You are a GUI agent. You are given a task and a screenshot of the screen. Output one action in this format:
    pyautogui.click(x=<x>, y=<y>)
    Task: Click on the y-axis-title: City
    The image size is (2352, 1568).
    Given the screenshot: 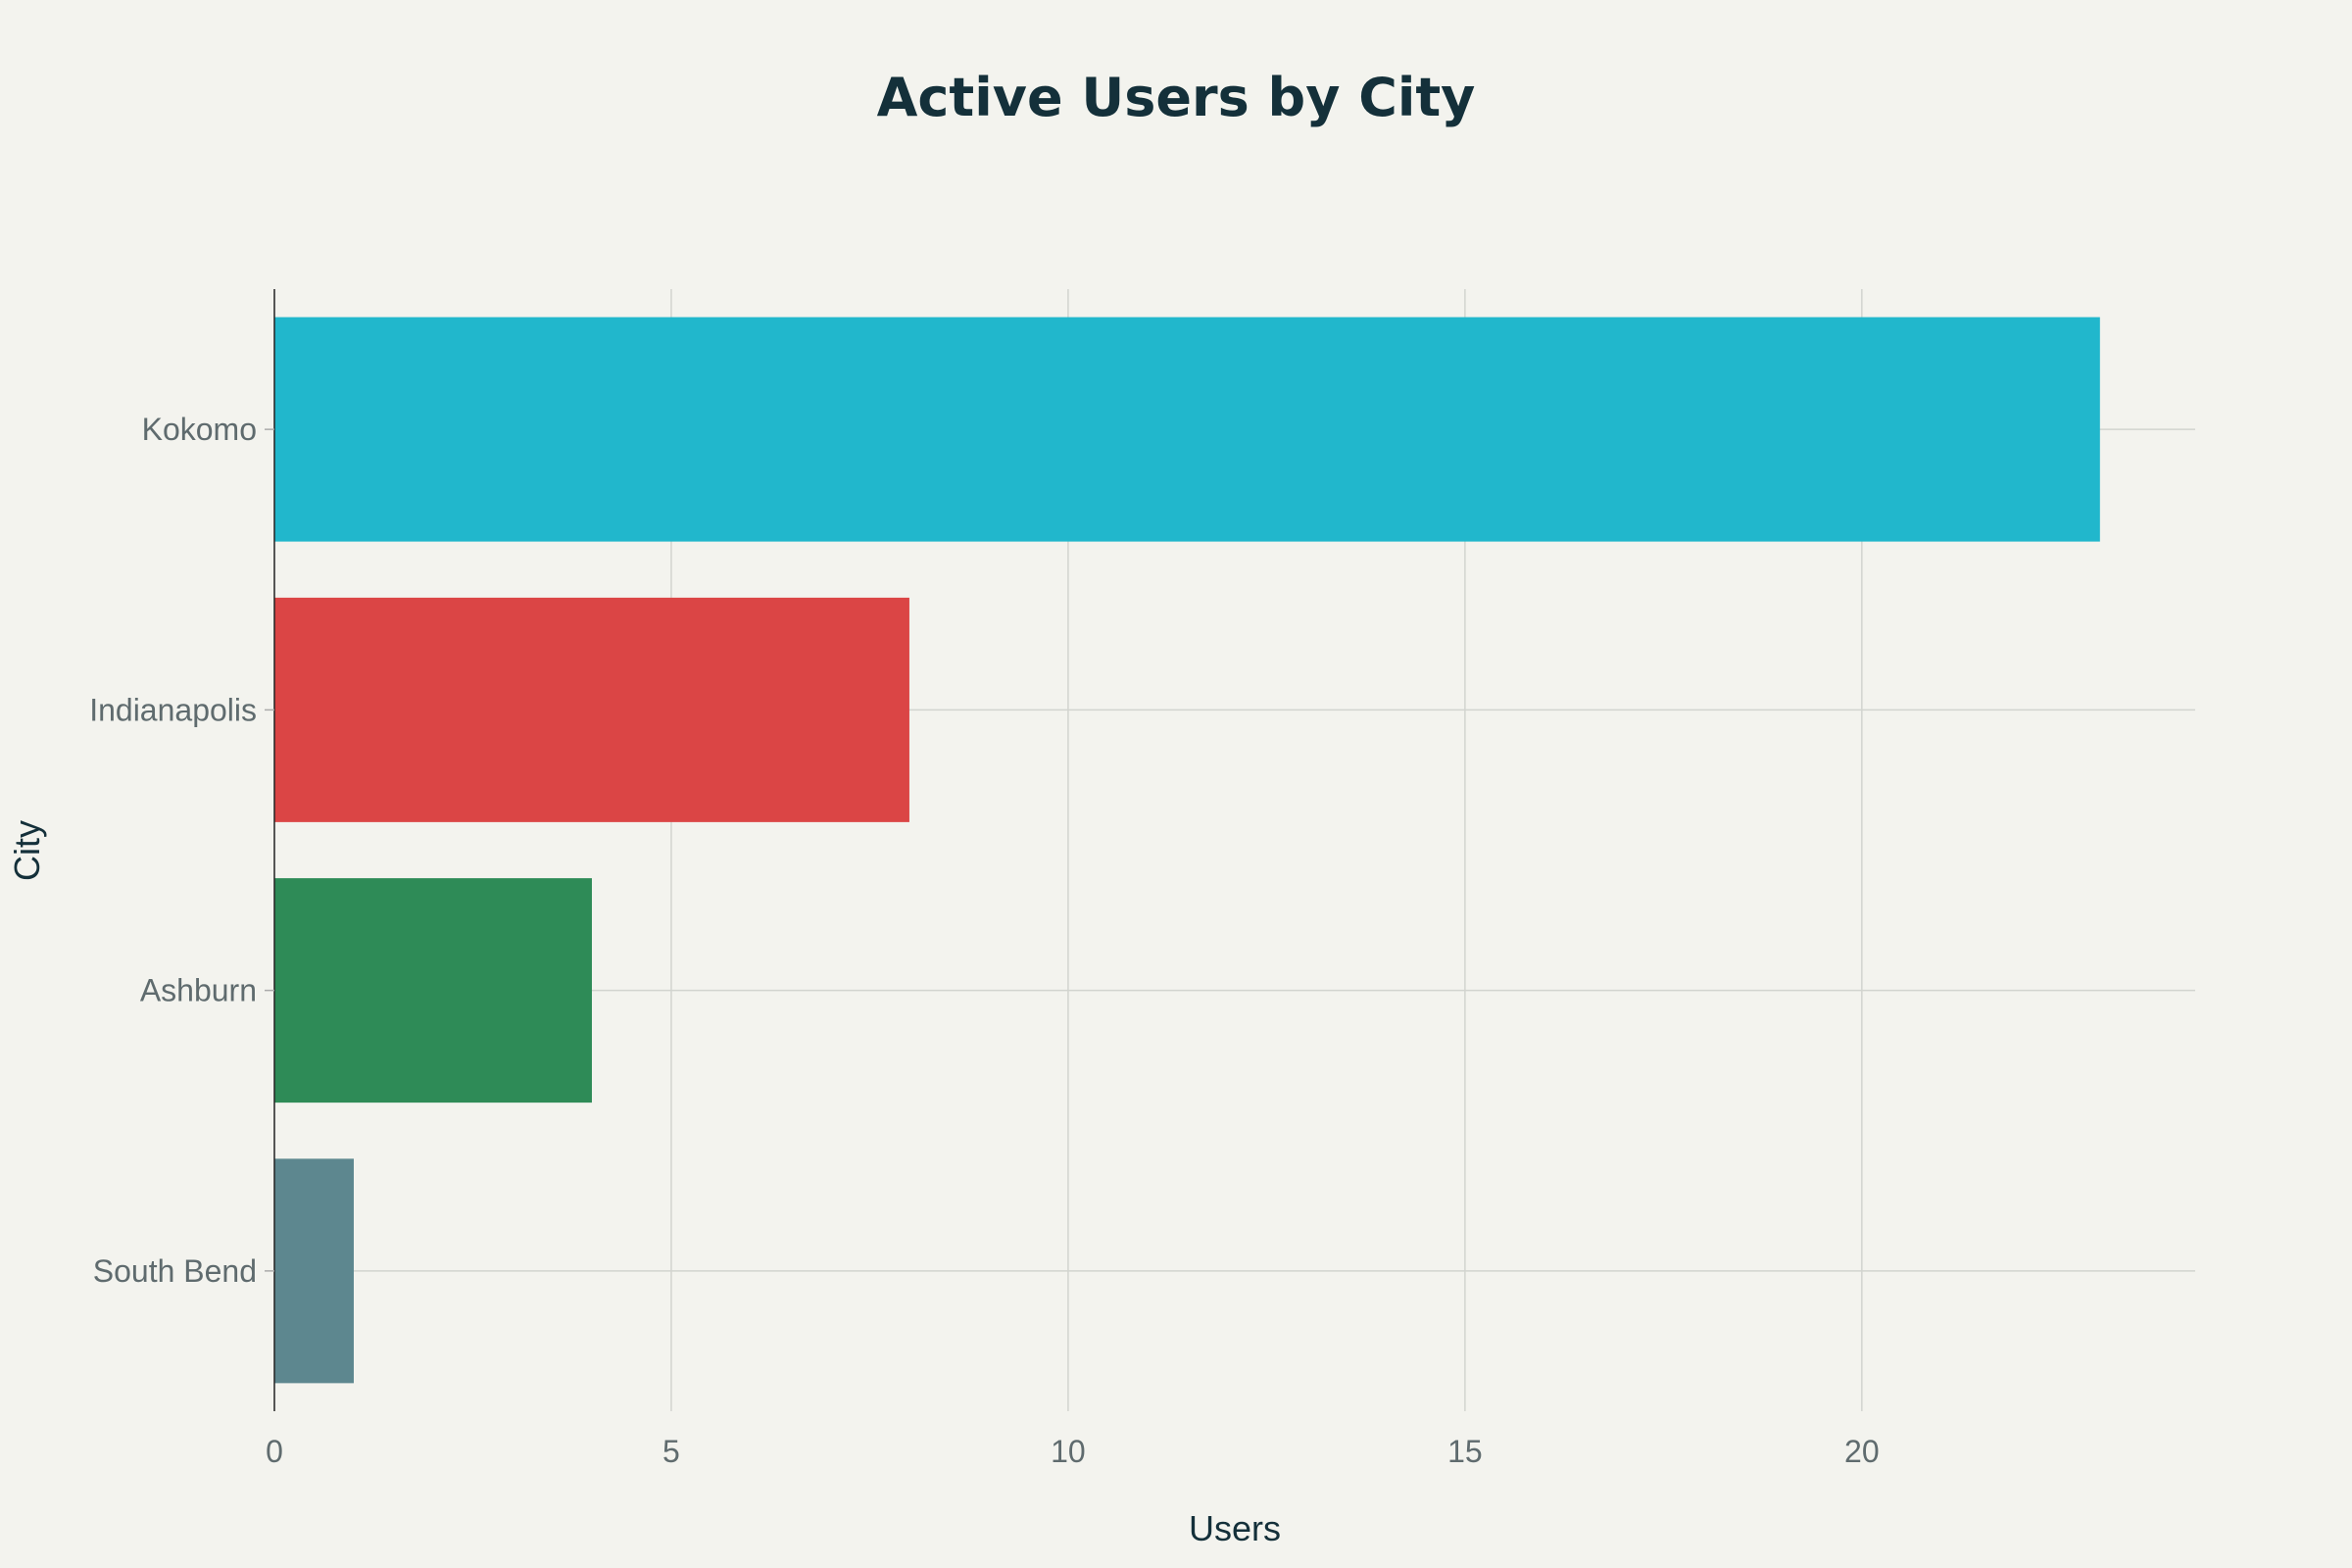 What is the action you would take?
    pyautogui.click(x=27, y=850)
    